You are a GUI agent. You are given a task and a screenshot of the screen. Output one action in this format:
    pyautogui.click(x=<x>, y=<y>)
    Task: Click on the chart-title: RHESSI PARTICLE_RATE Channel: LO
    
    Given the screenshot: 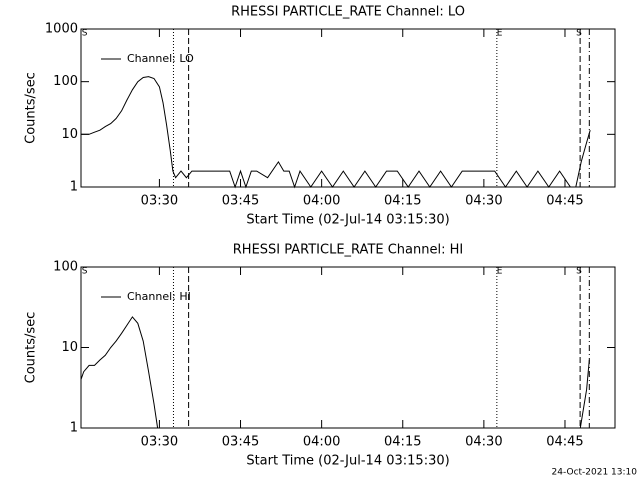 What is the action you would take?
    pyautogui.click(x=348, y=12)
    